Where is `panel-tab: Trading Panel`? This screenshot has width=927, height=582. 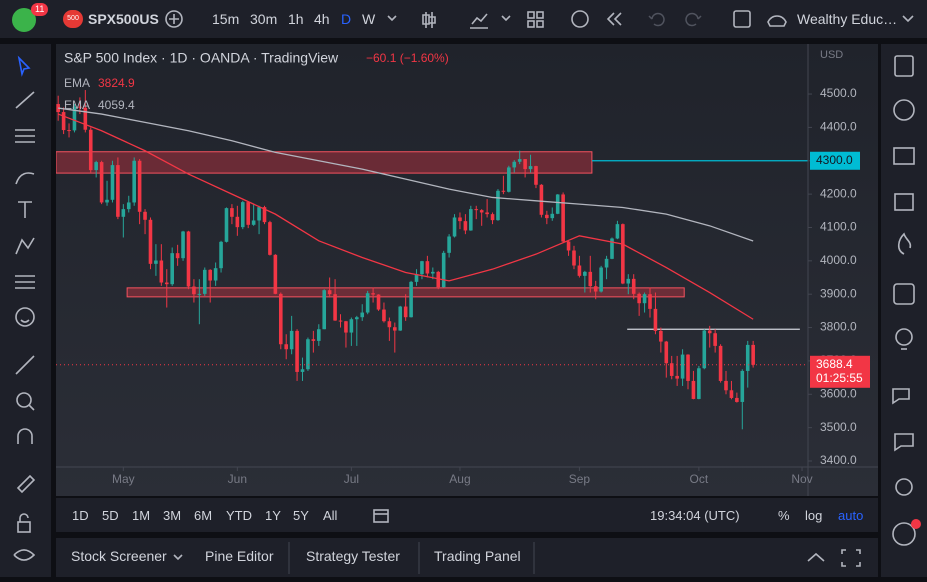
panel-tab: Trading Panel is located at coordinates (477, 556).